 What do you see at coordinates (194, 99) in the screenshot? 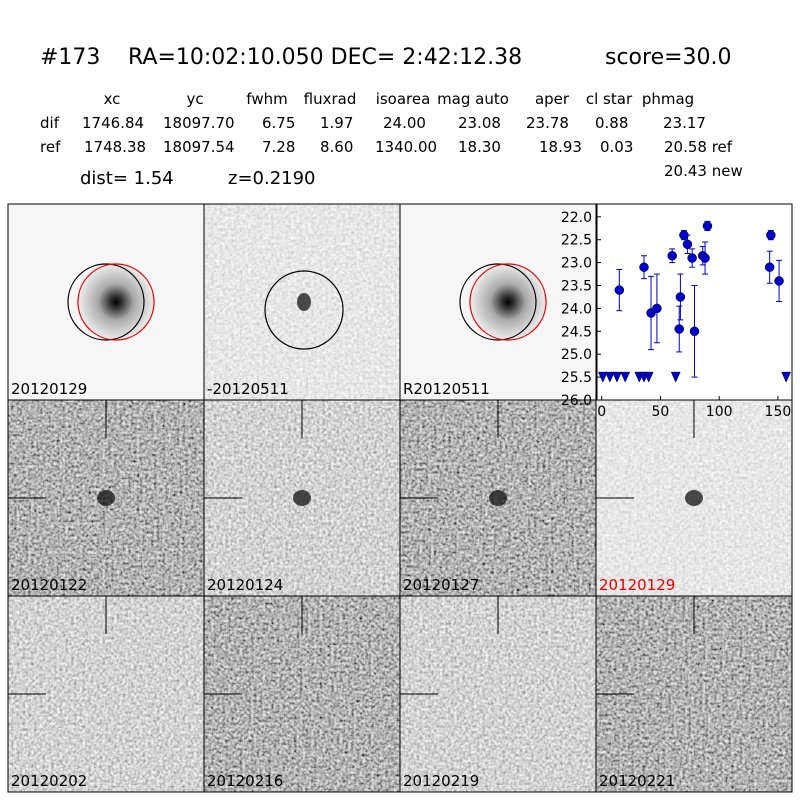
I see `column-header: yc` at bounding box center [194, 99].